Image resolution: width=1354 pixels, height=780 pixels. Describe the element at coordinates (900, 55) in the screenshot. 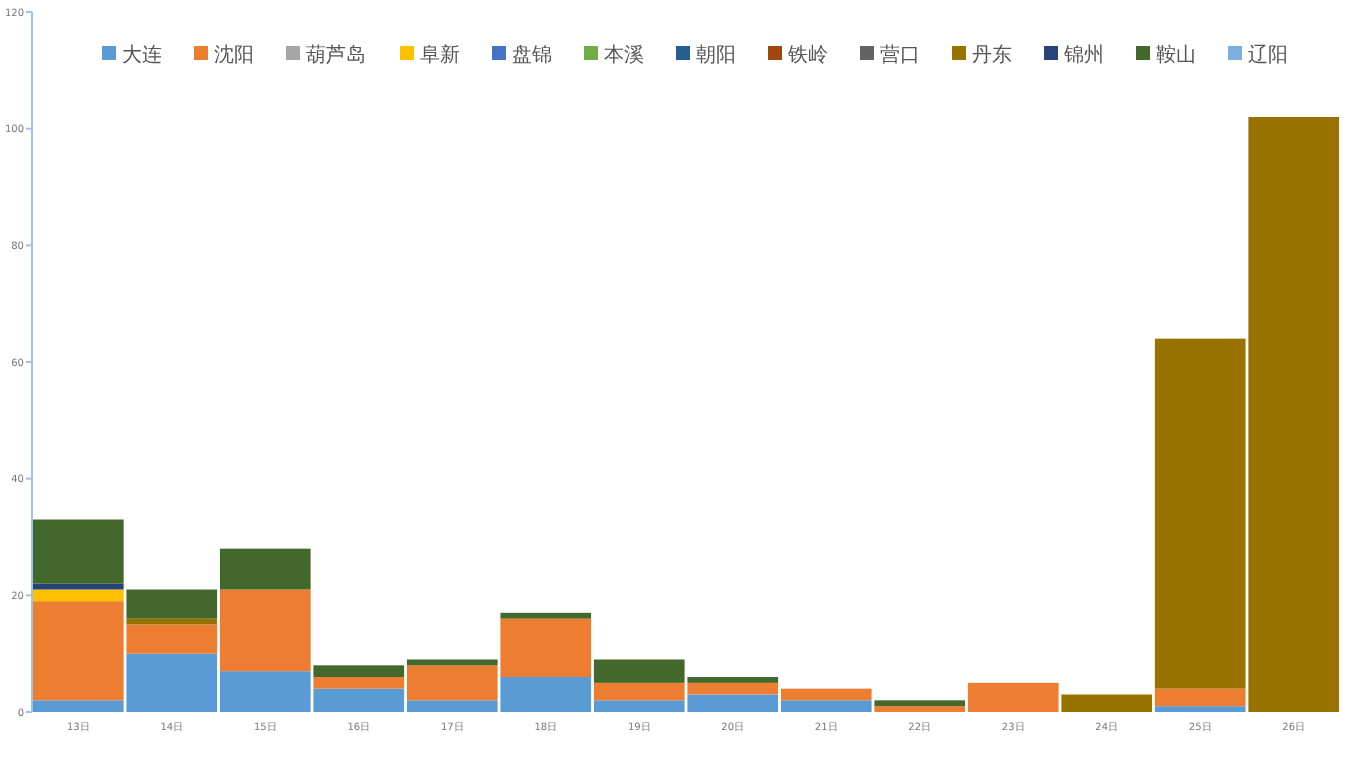

I see `legend-label: 营口` at that location.